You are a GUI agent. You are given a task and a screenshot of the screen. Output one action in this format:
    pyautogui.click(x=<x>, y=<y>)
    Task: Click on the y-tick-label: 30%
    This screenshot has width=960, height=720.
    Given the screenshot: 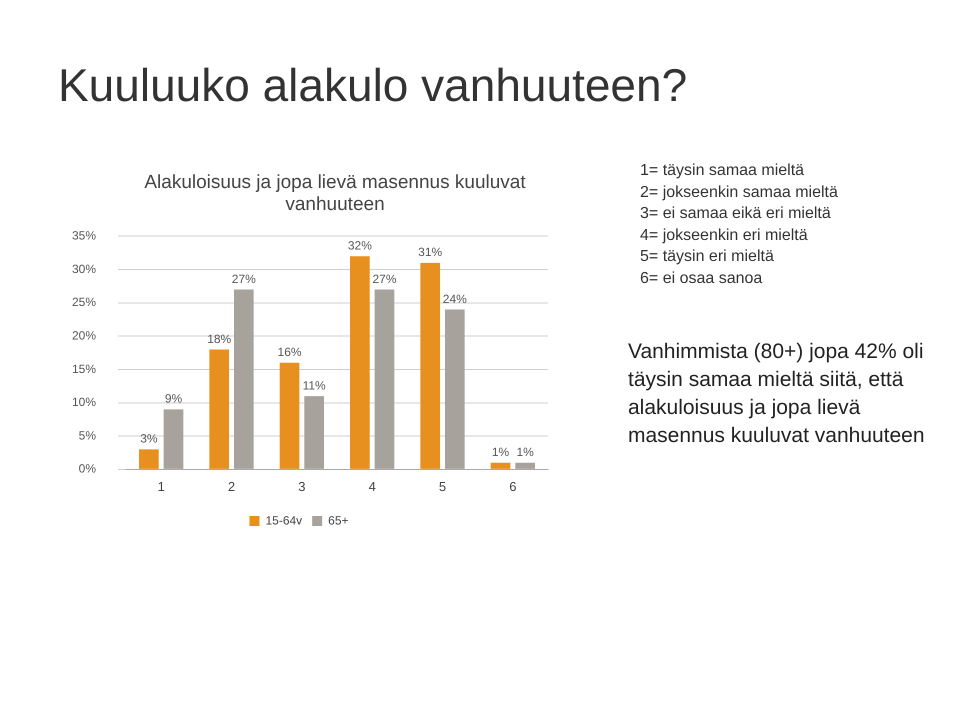 What is the action you would take?
    pyautogui.click(x=84, y=269)
    